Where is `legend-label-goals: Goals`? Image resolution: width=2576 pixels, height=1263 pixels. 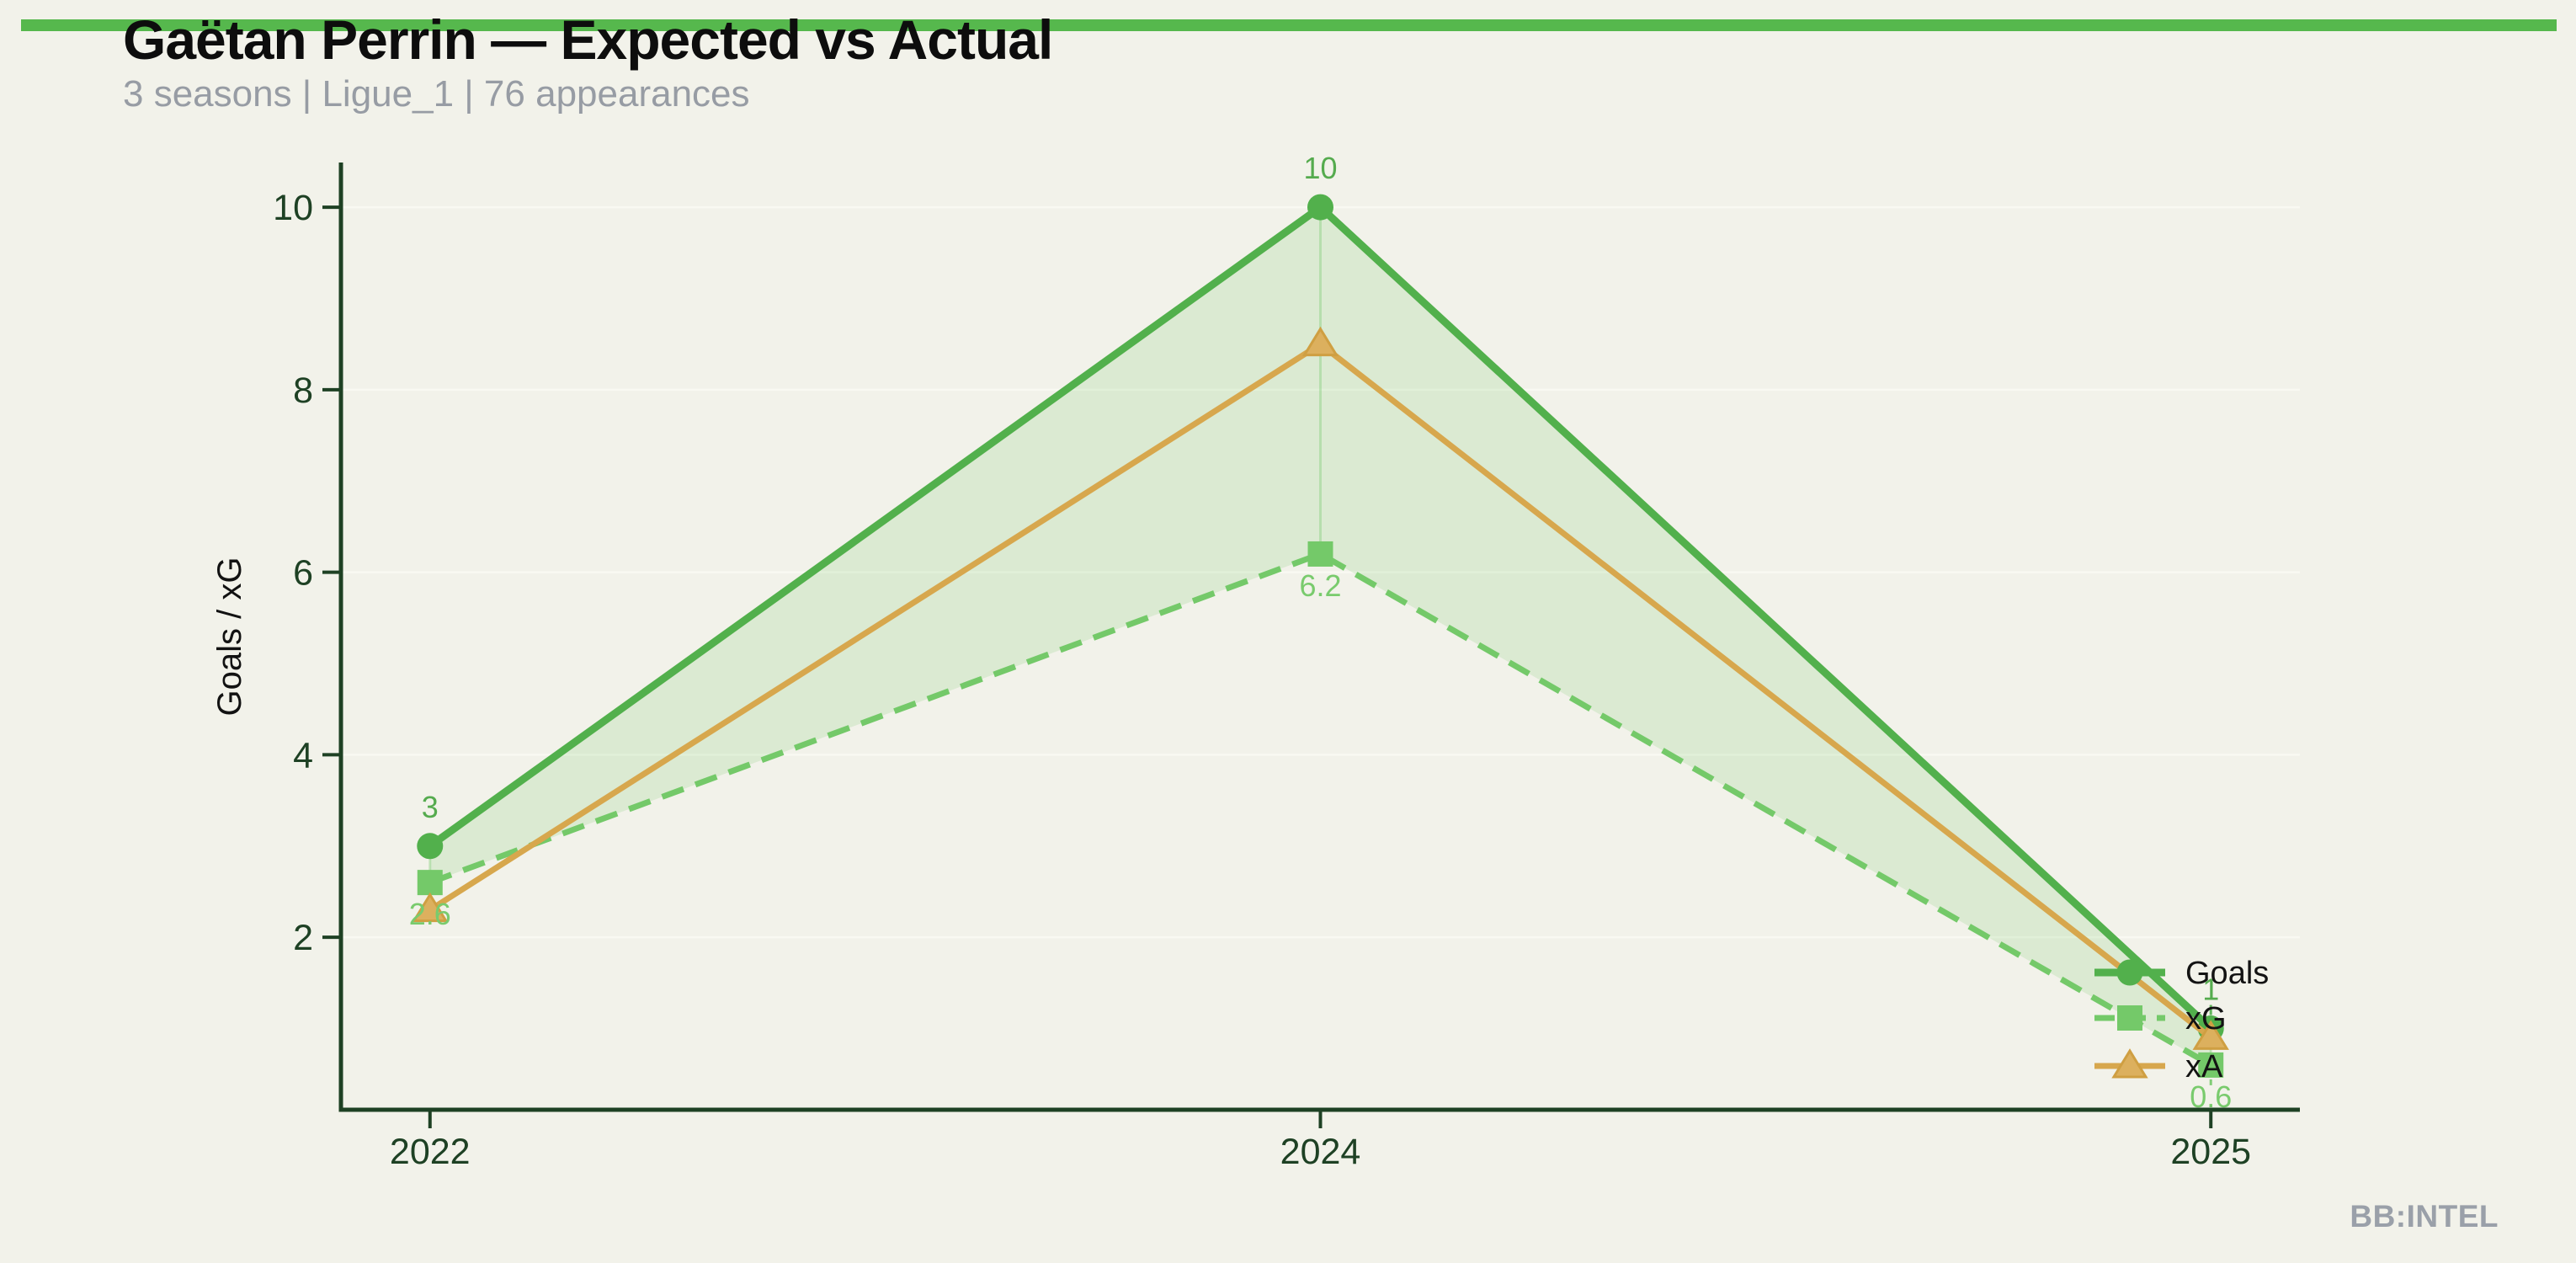
legend-label-goals: Goals is located at coordinates (2227, 973).